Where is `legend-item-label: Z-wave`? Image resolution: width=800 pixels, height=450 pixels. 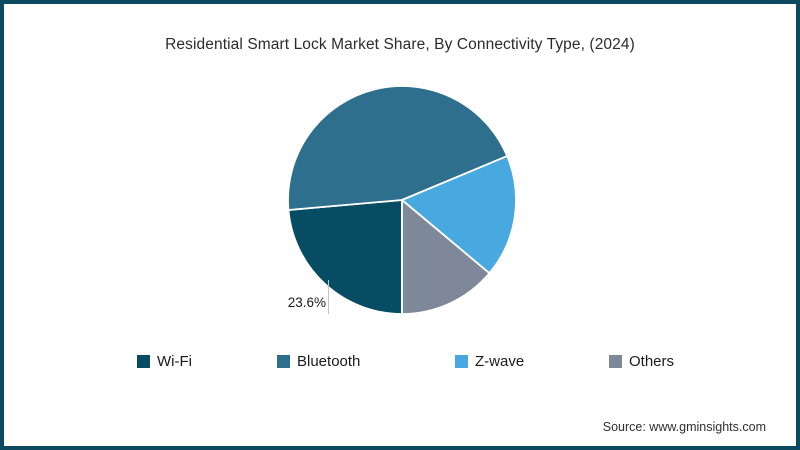 legend-item-label: Z-wave is located at coordinates (500, 361).